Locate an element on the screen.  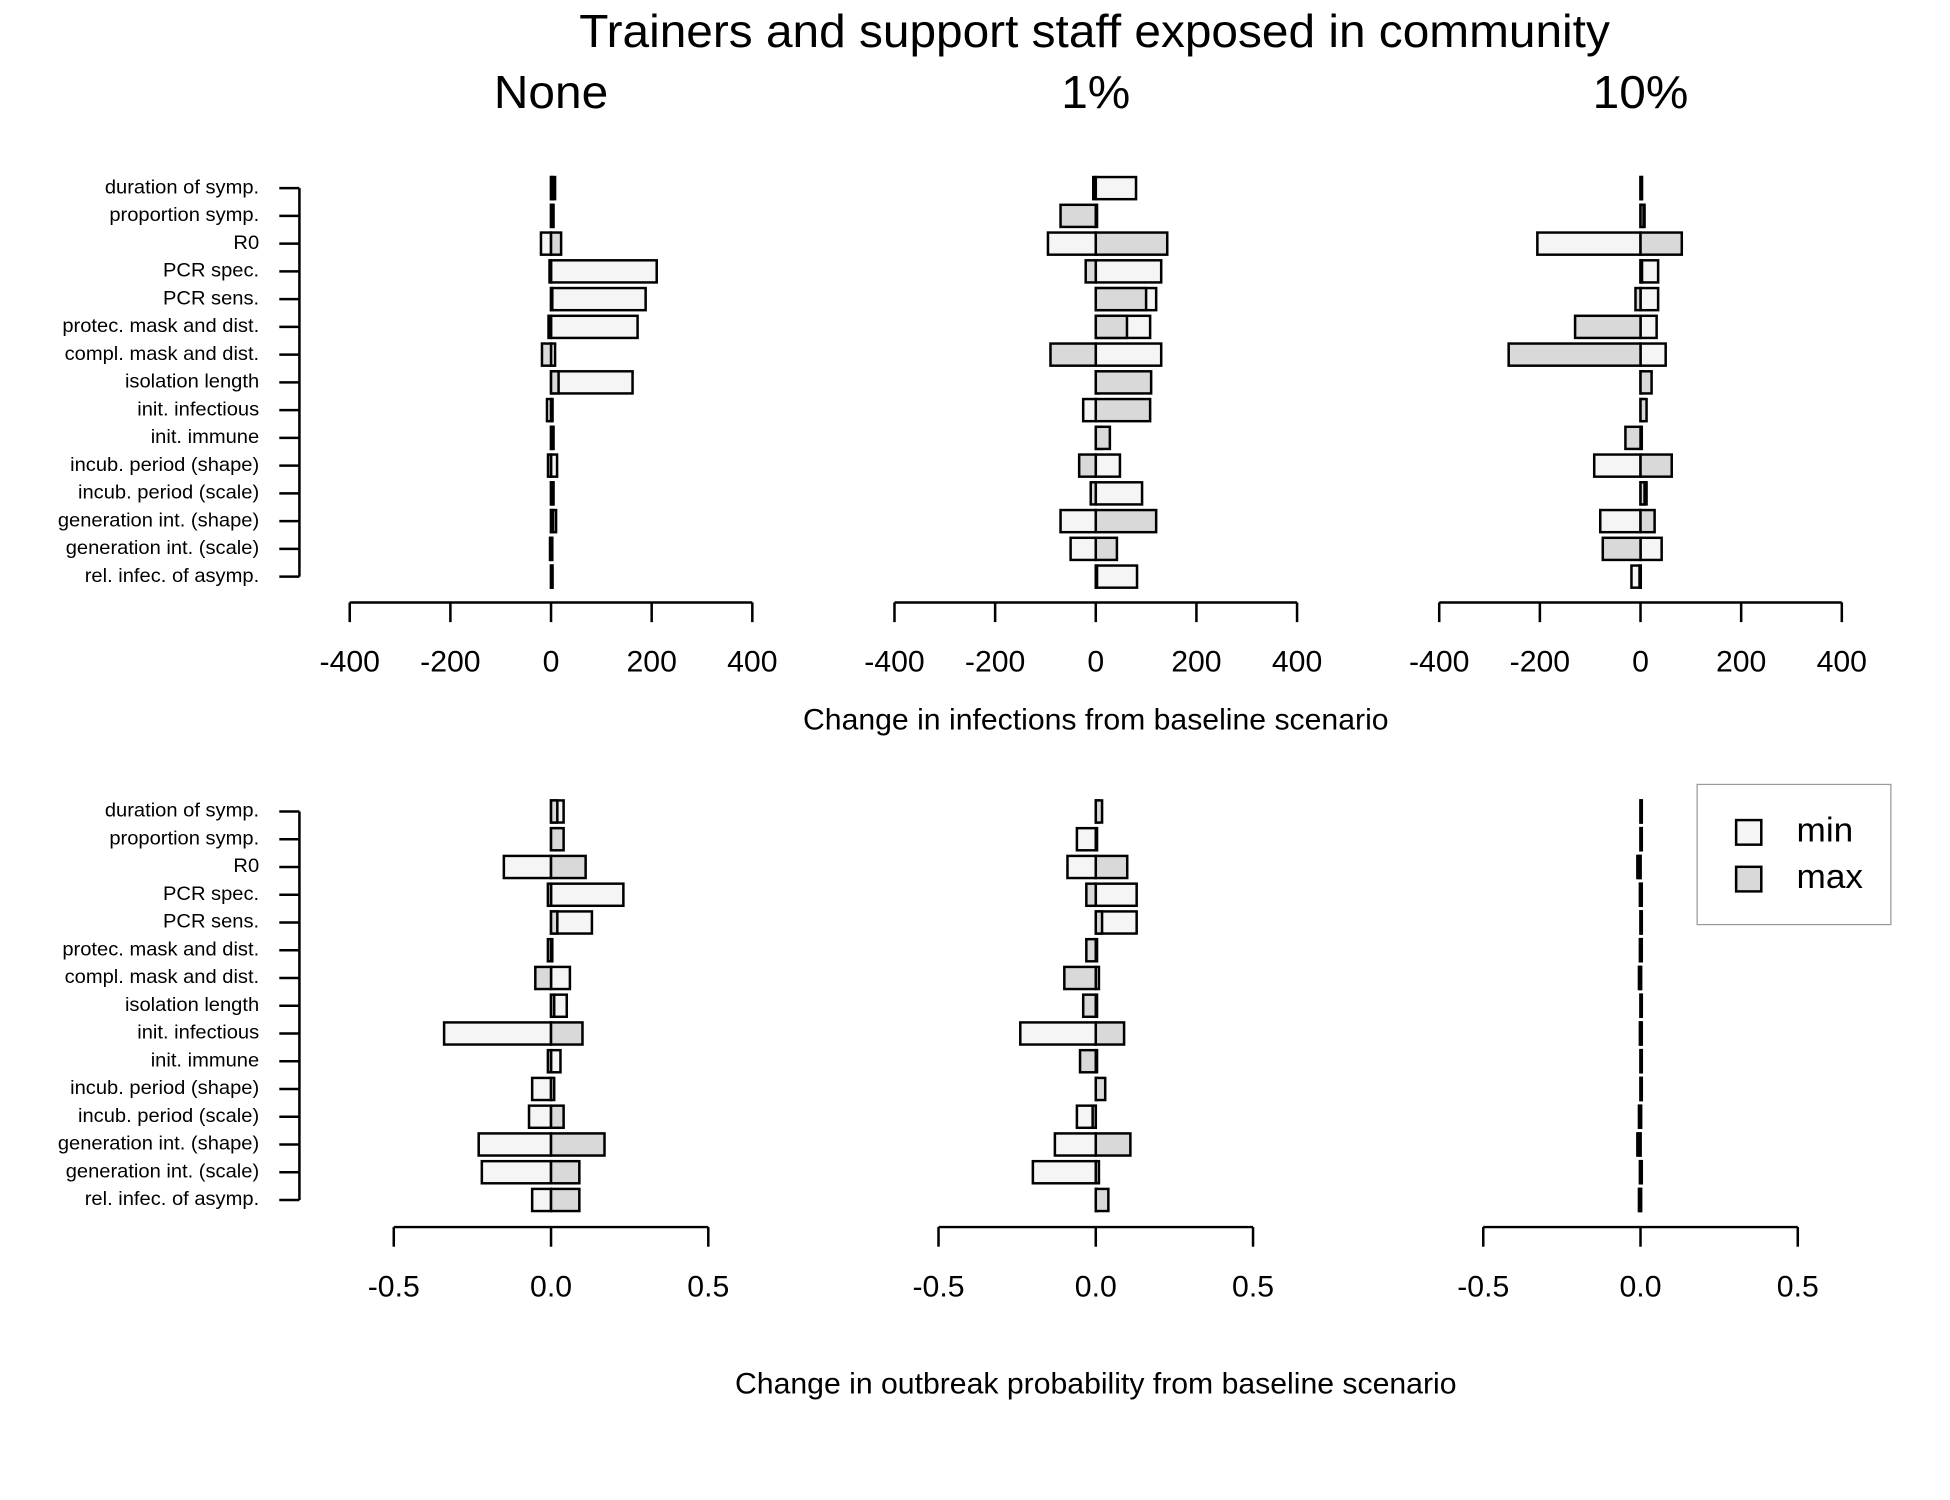
x-tick-label: 0 is located at coordinates (551, 662).